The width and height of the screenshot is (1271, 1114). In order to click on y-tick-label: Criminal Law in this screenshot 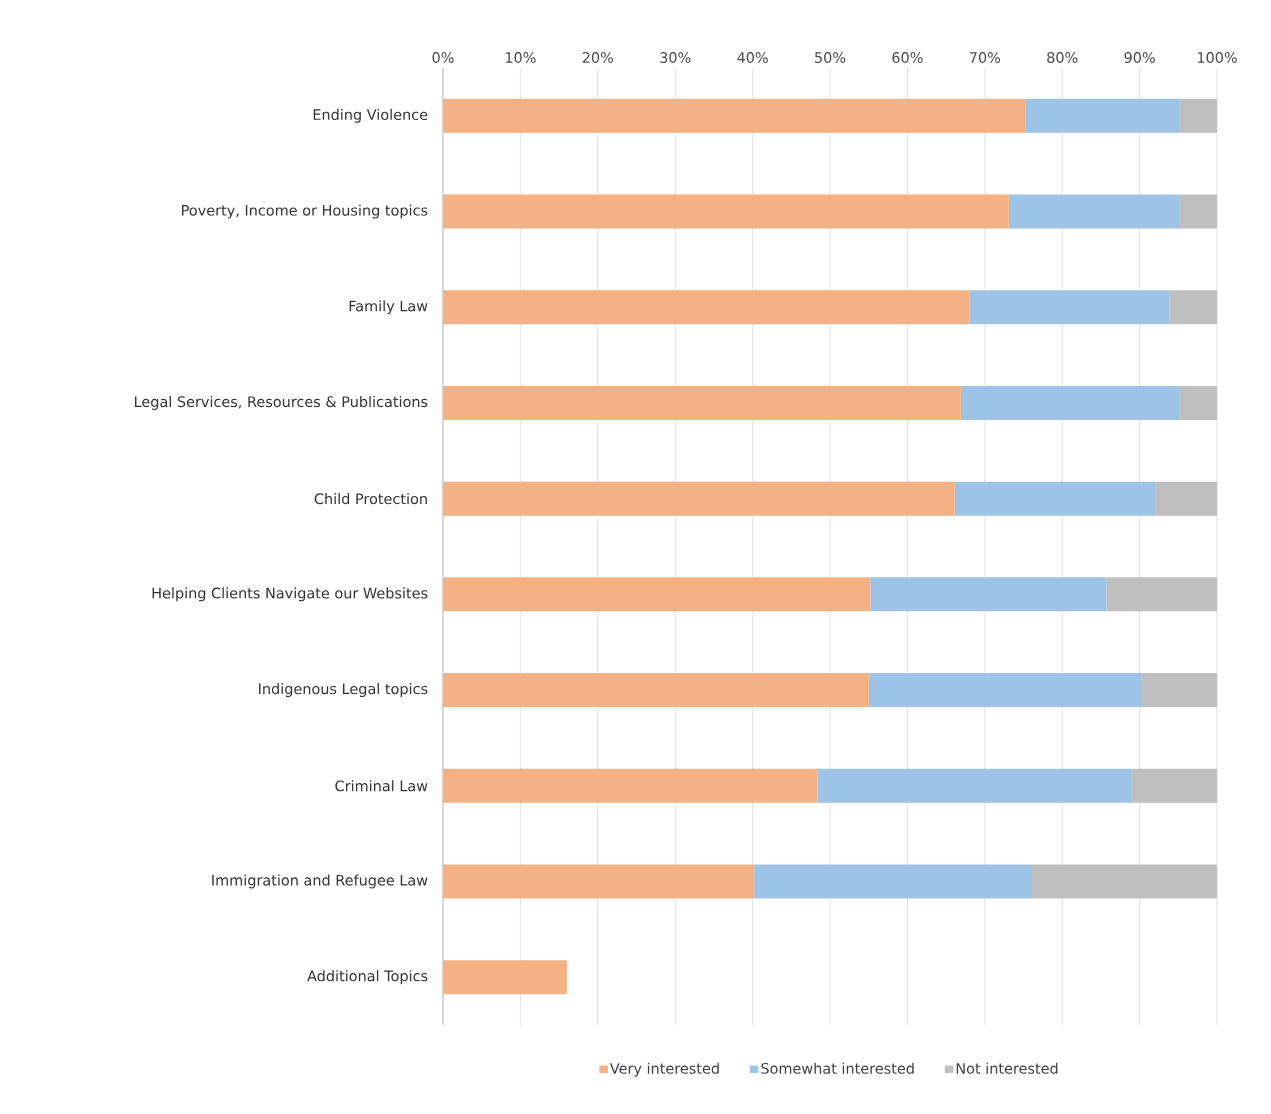, I will do `click(381, 786)`.